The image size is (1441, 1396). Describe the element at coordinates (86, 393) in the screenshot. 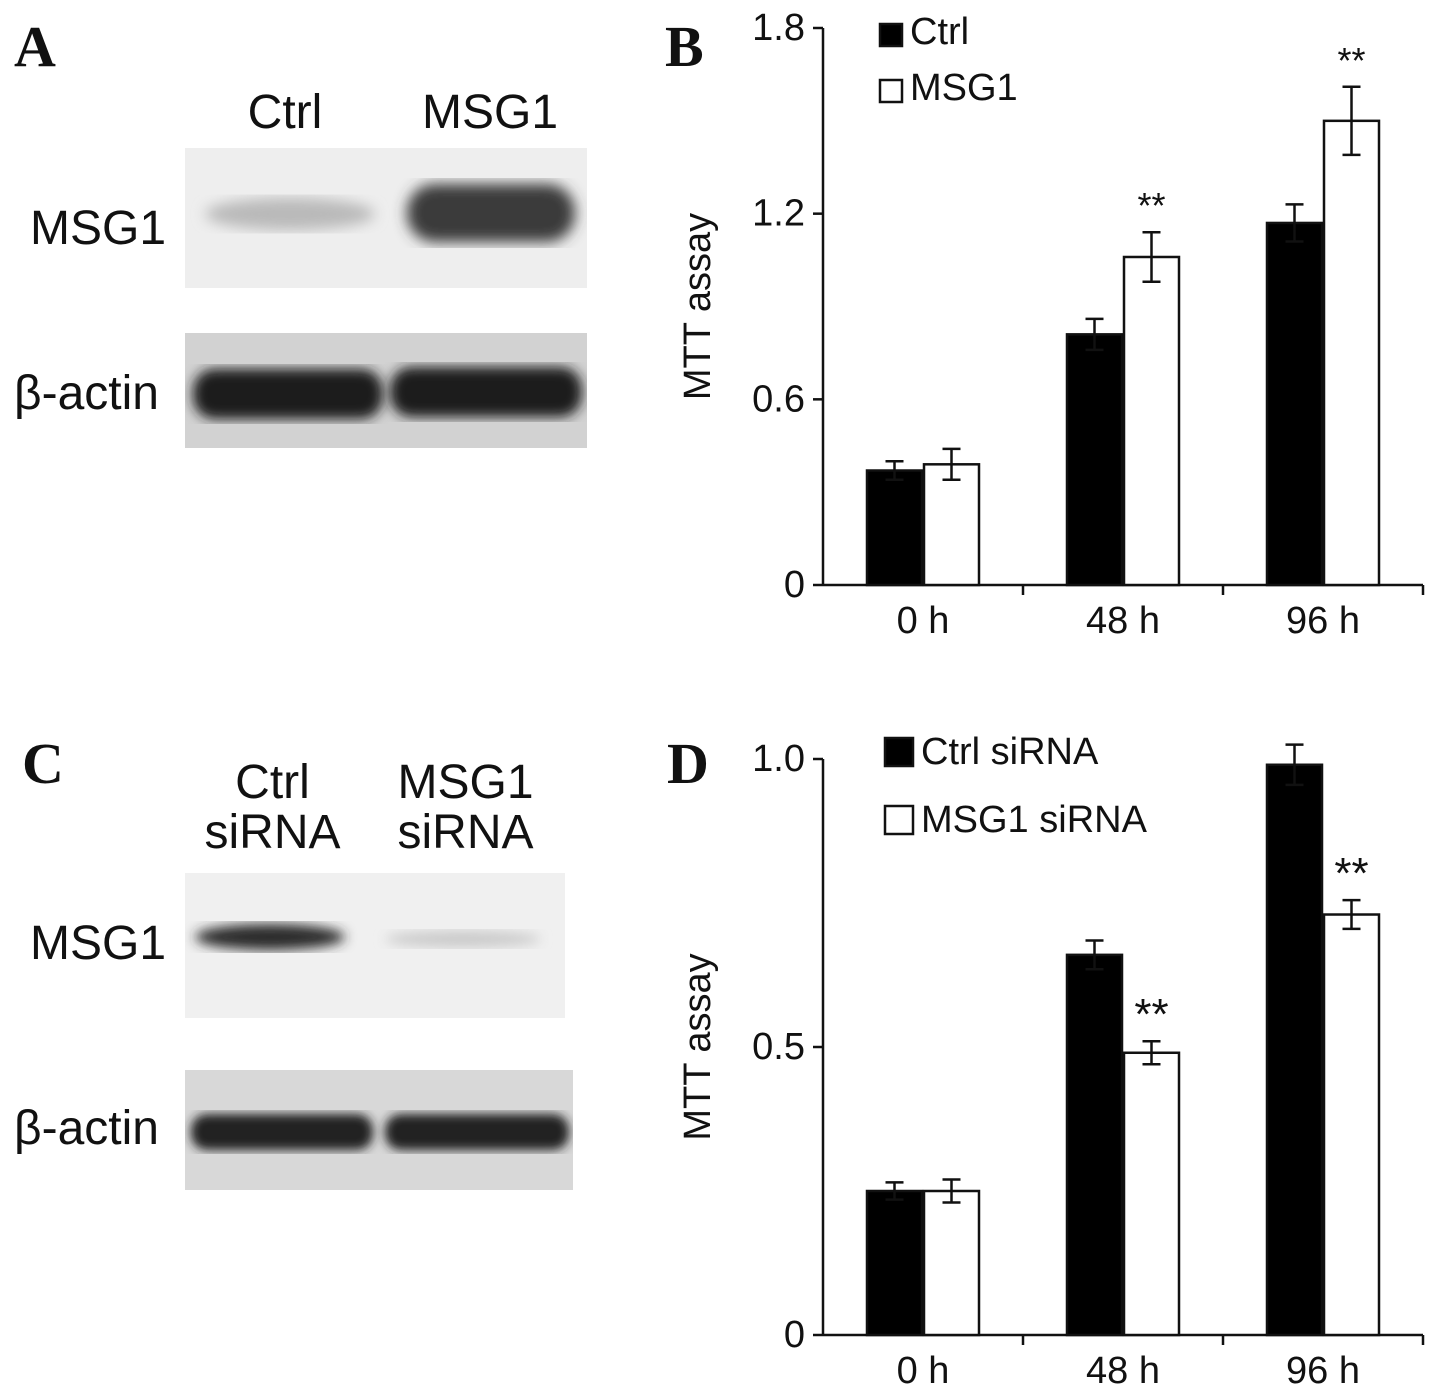

I see `blot-row-label-beta-actin: β-actin` at that location.